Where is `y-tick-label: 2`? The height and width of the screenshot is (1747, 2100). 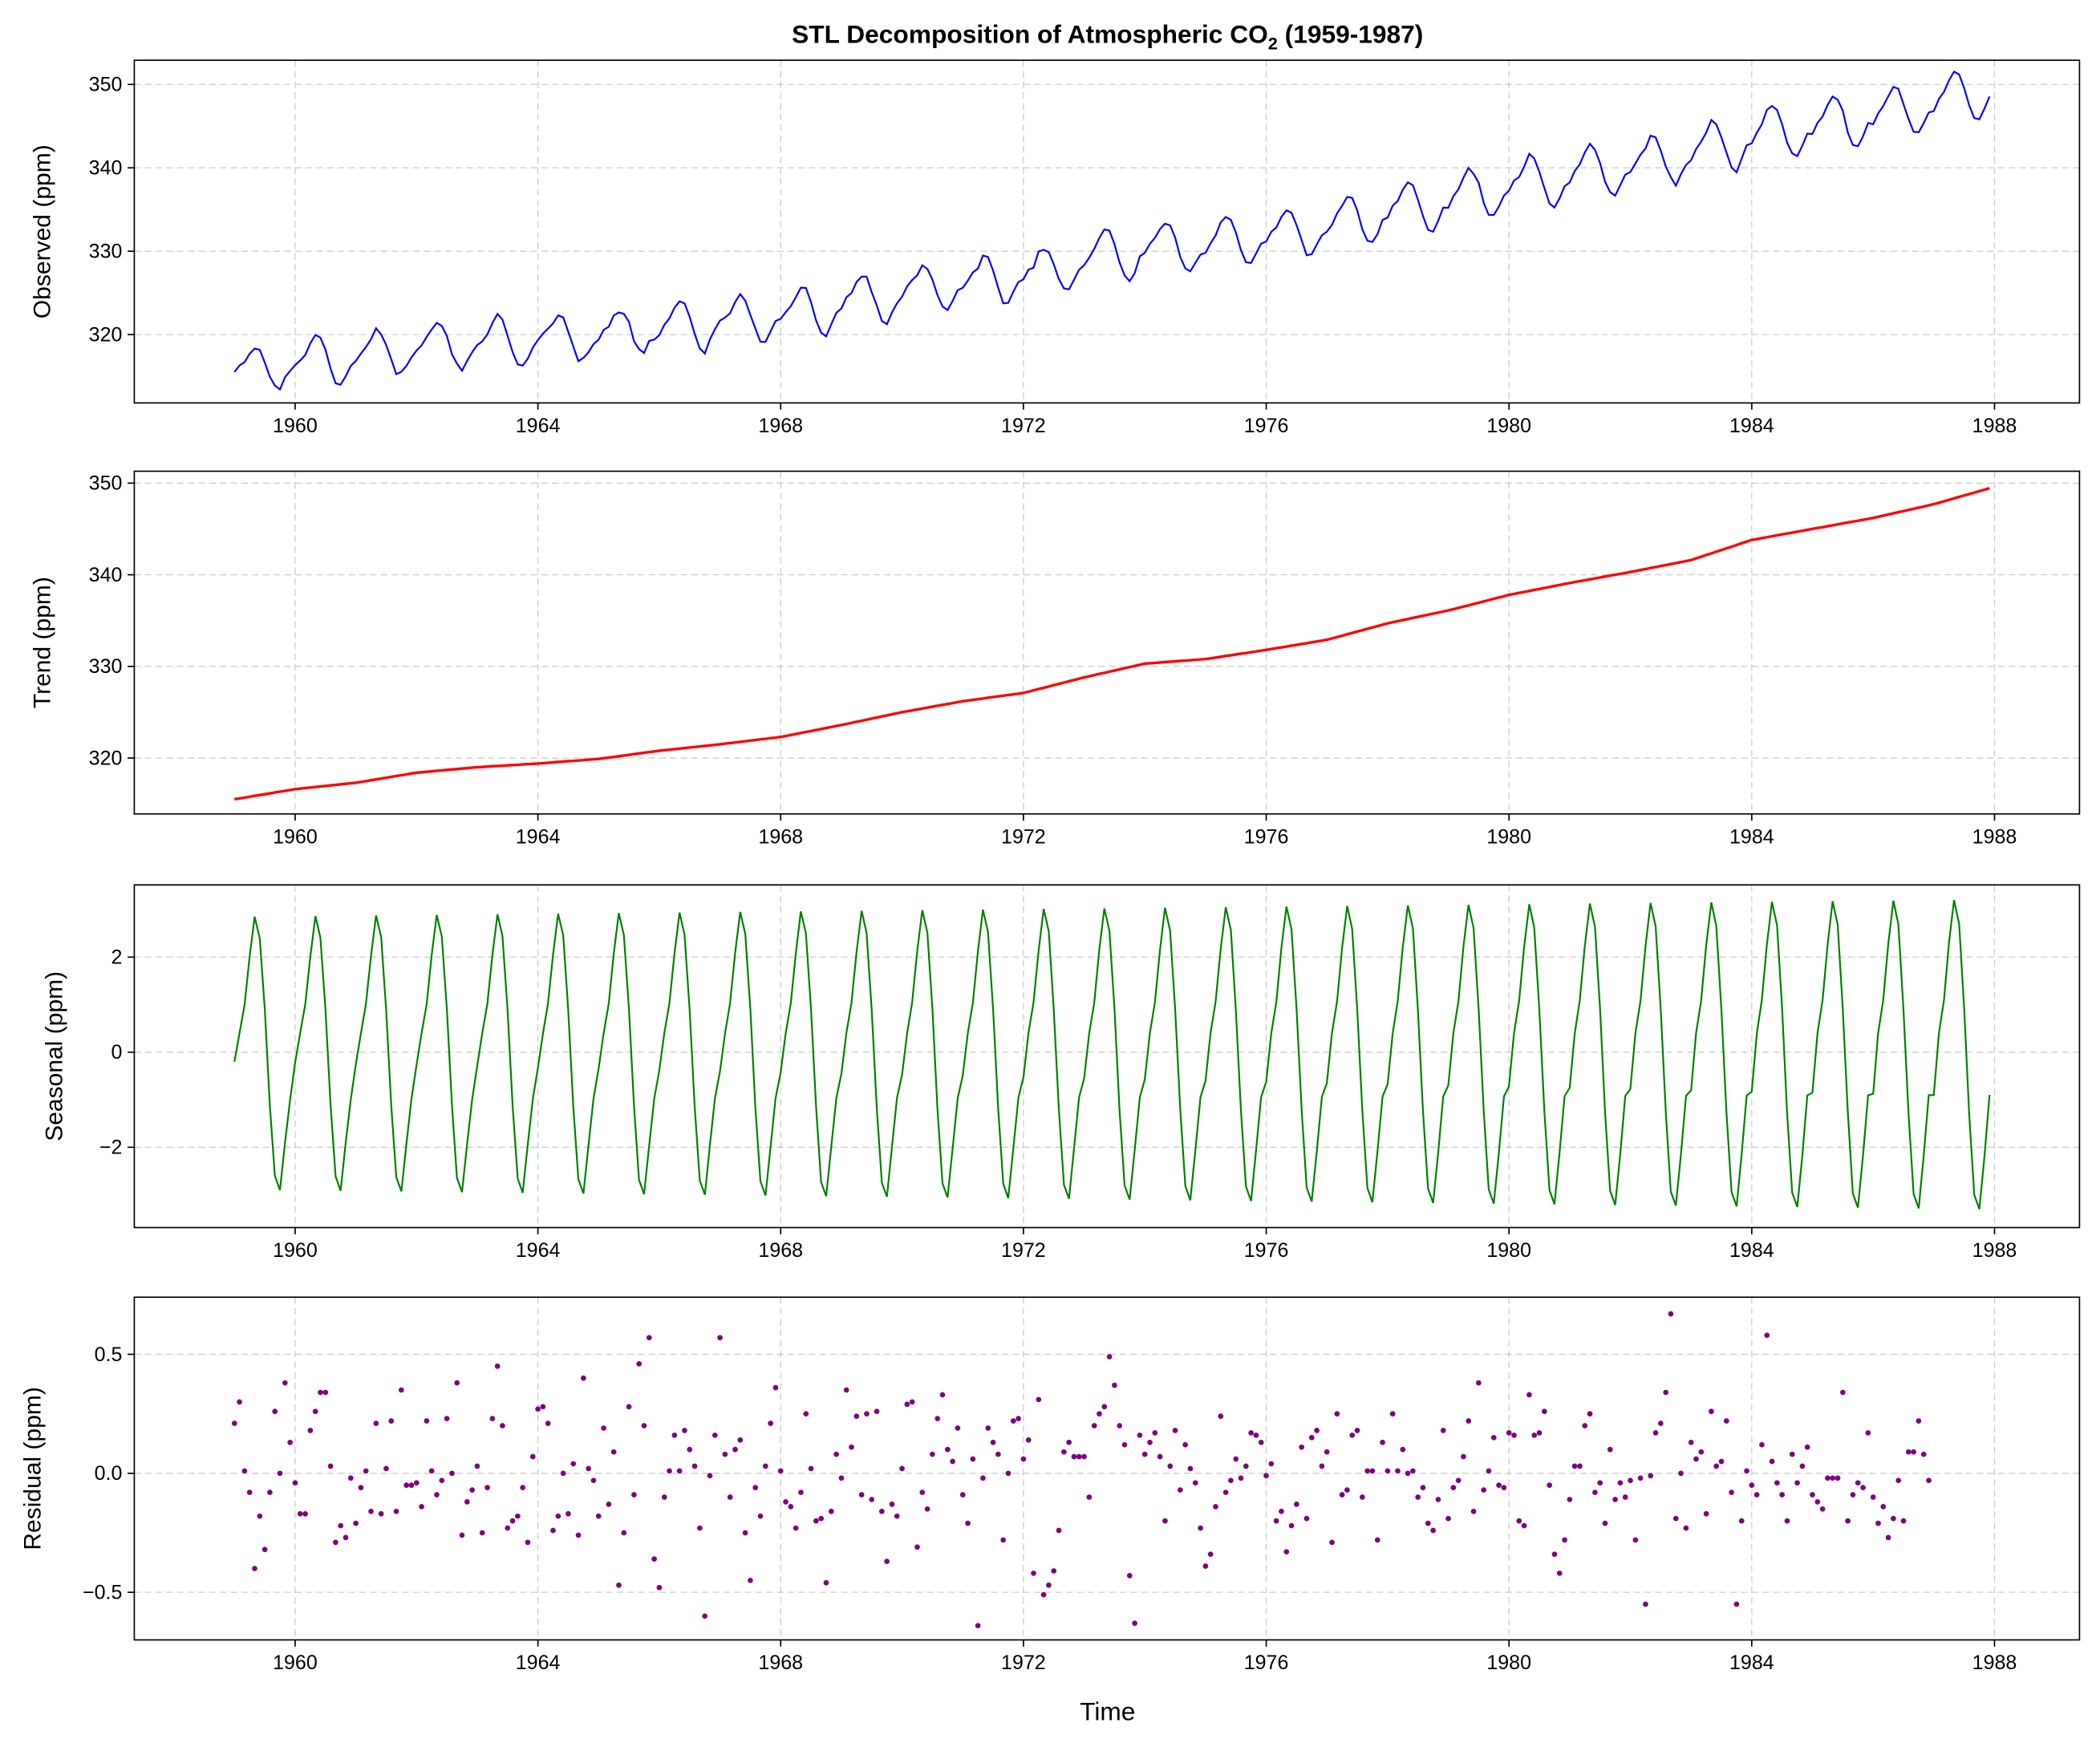 y-tick-label: 2 is located at coordinates (116, 957).